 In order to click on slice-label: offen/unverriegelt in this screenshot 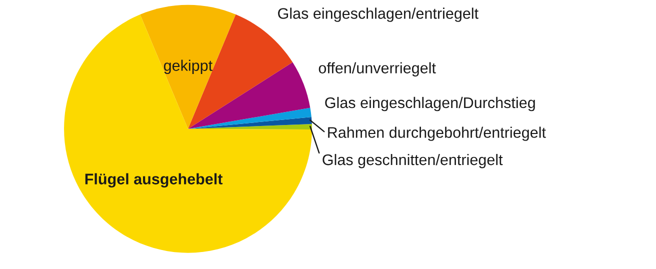, I will do `click(377, 69)`.